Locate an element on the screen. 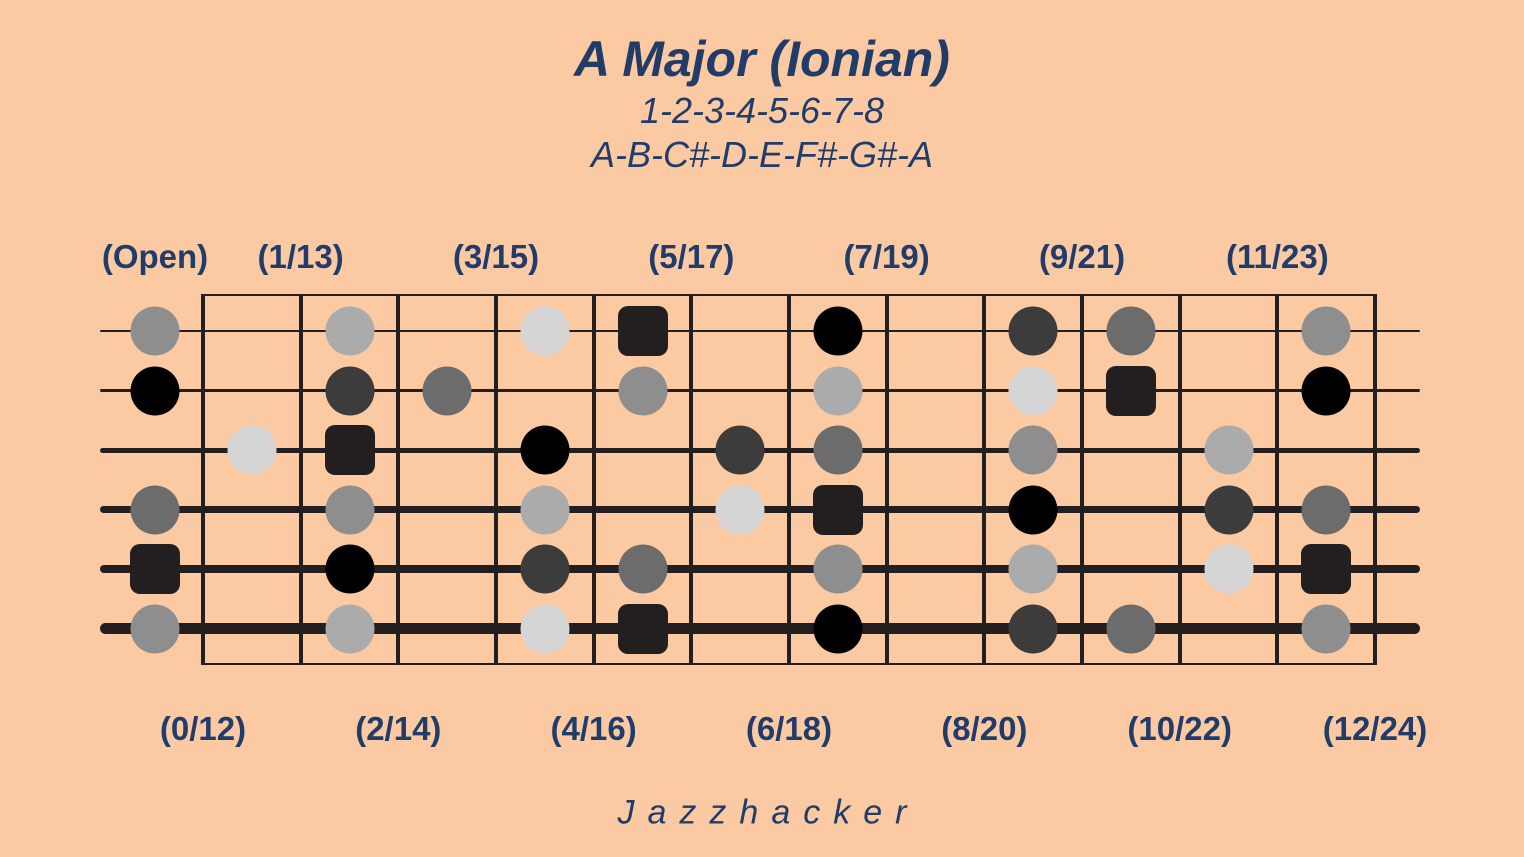  fret-label-bottom: (0/12) is located at coordinates (203, 728).